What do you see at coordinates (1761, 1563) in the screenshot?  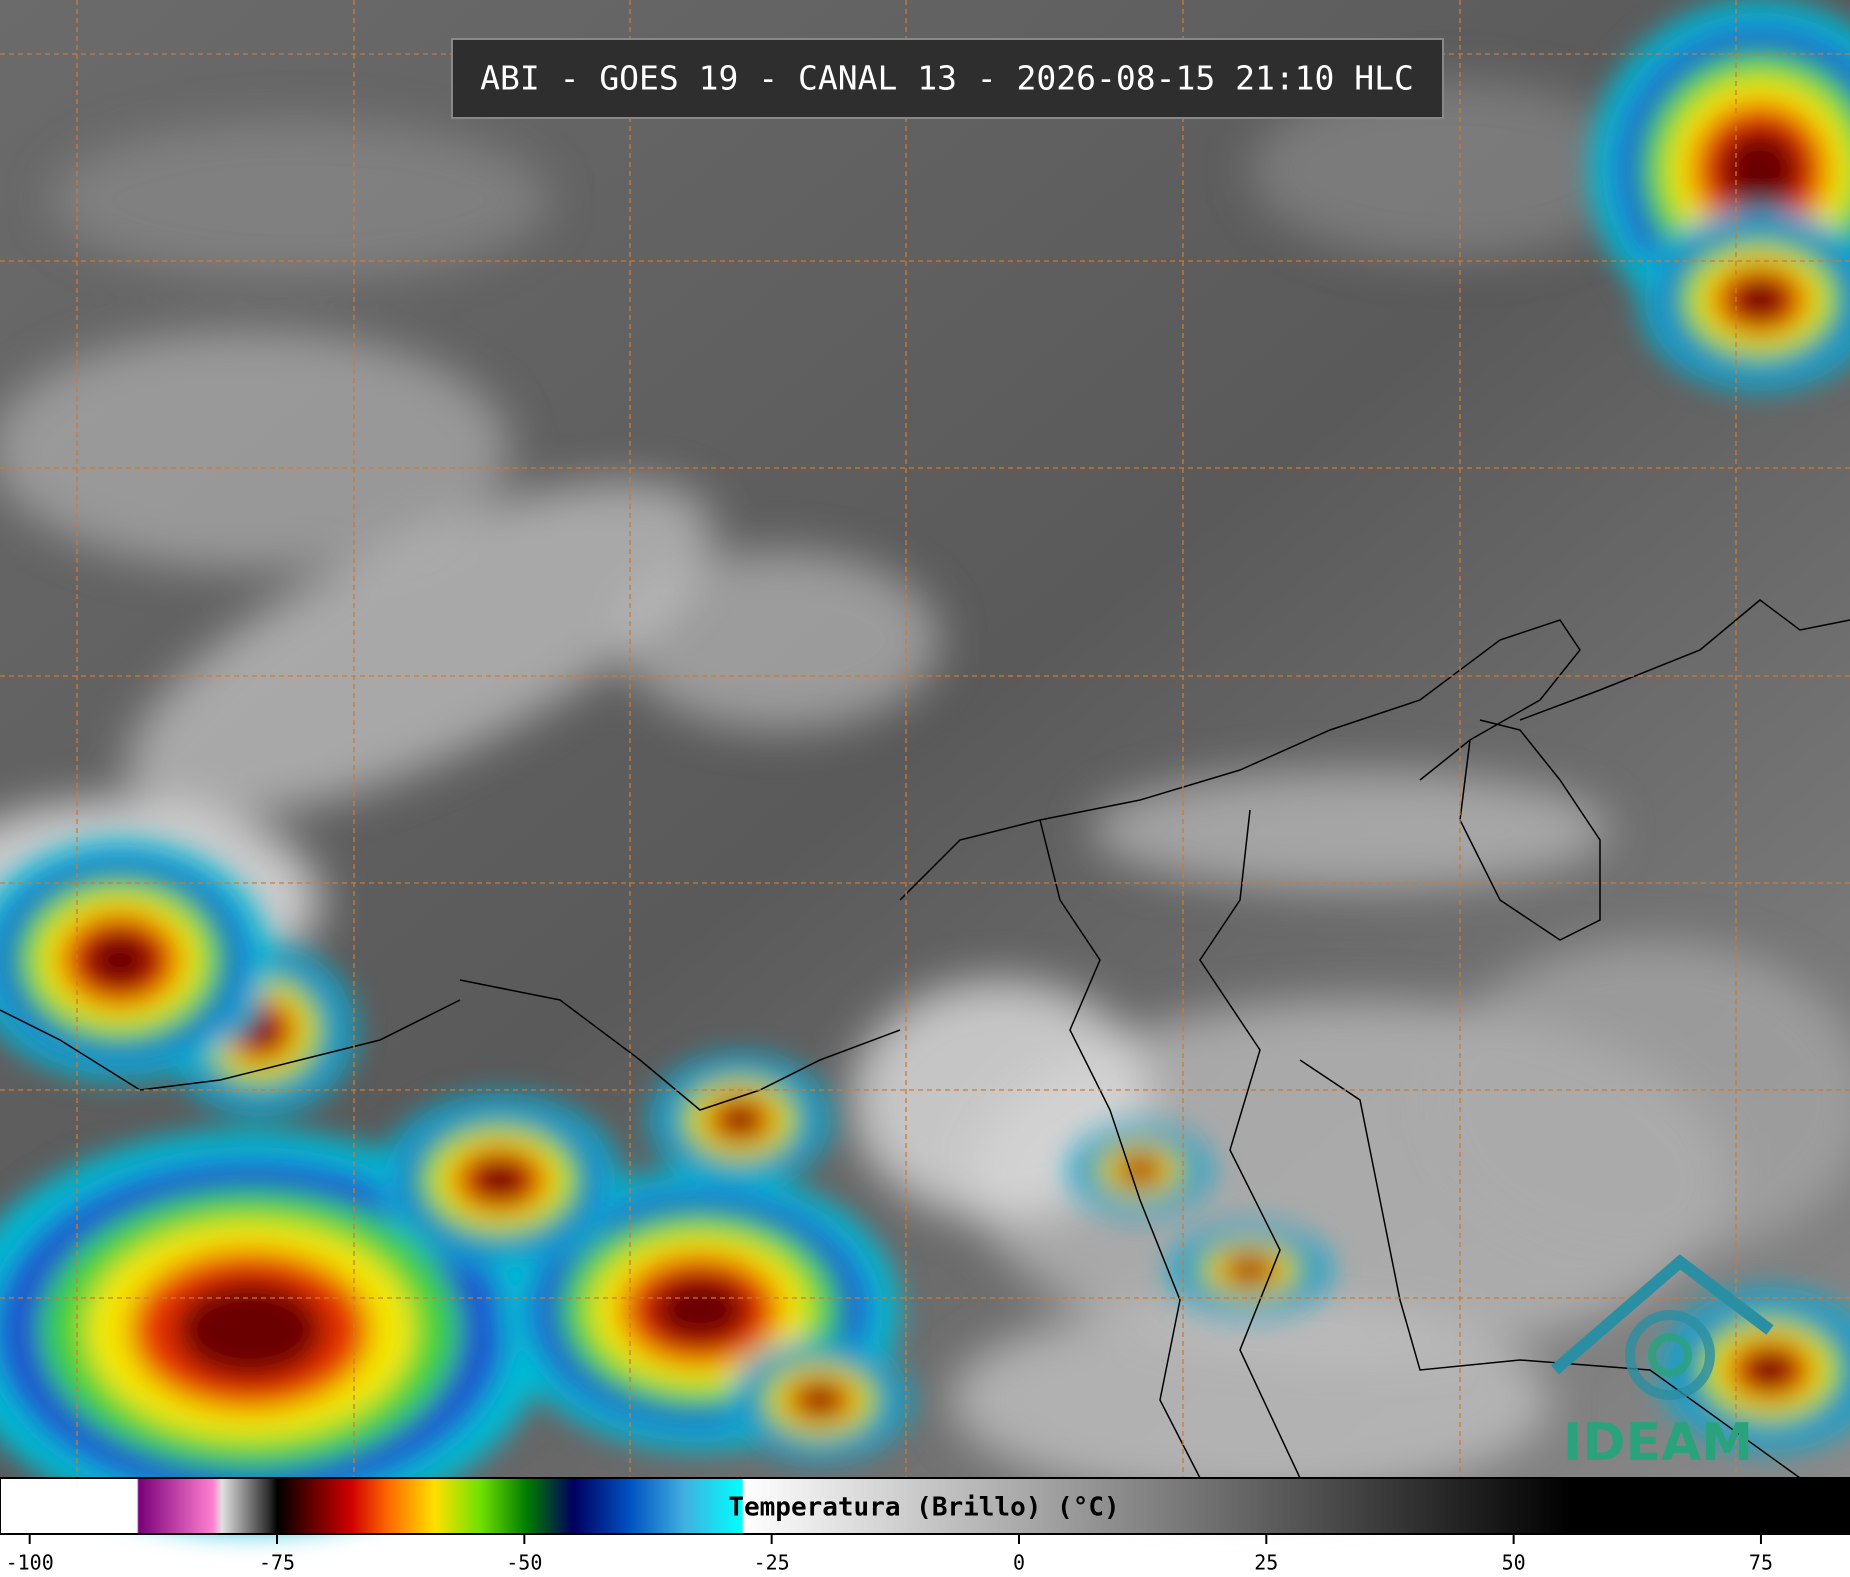 I see `tick-label: 75` at bounding box center [1761, 1563].